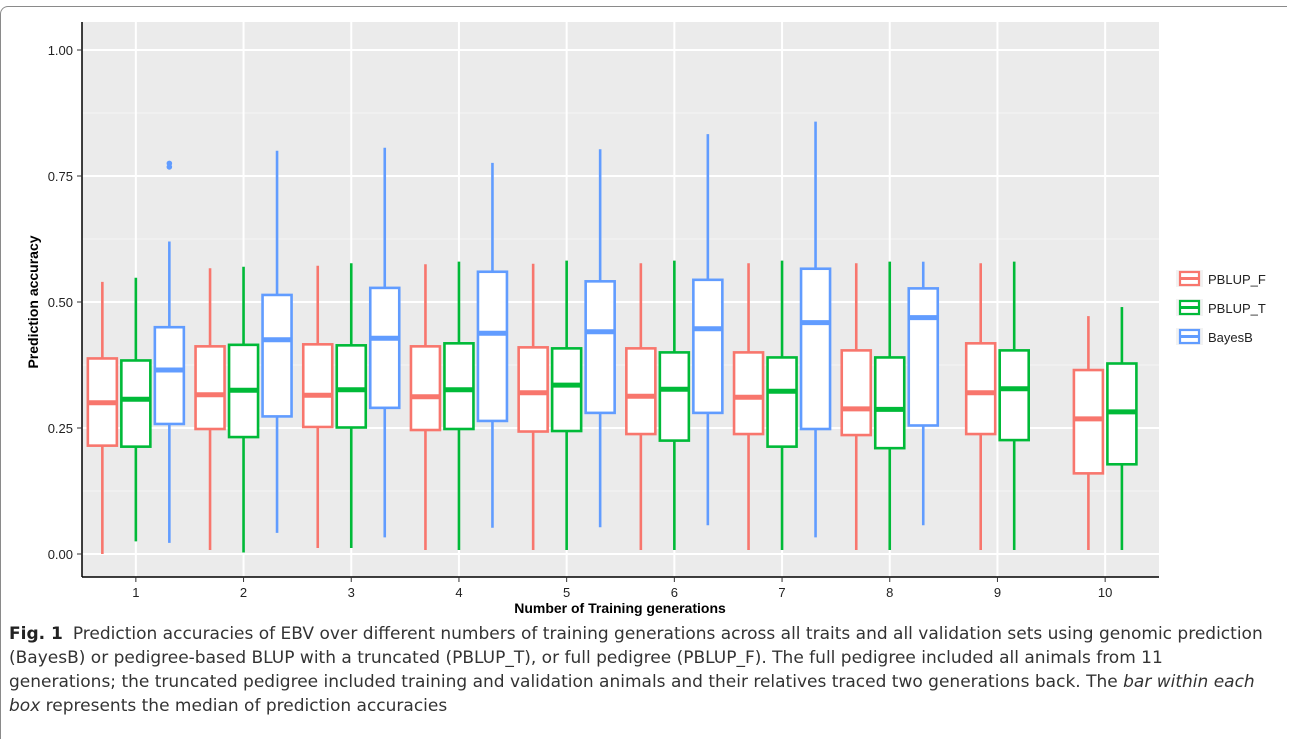 The width and height of the screenshot is (1293, 741). I want to click on caption-italic: bar within each box, so click(632, 694).